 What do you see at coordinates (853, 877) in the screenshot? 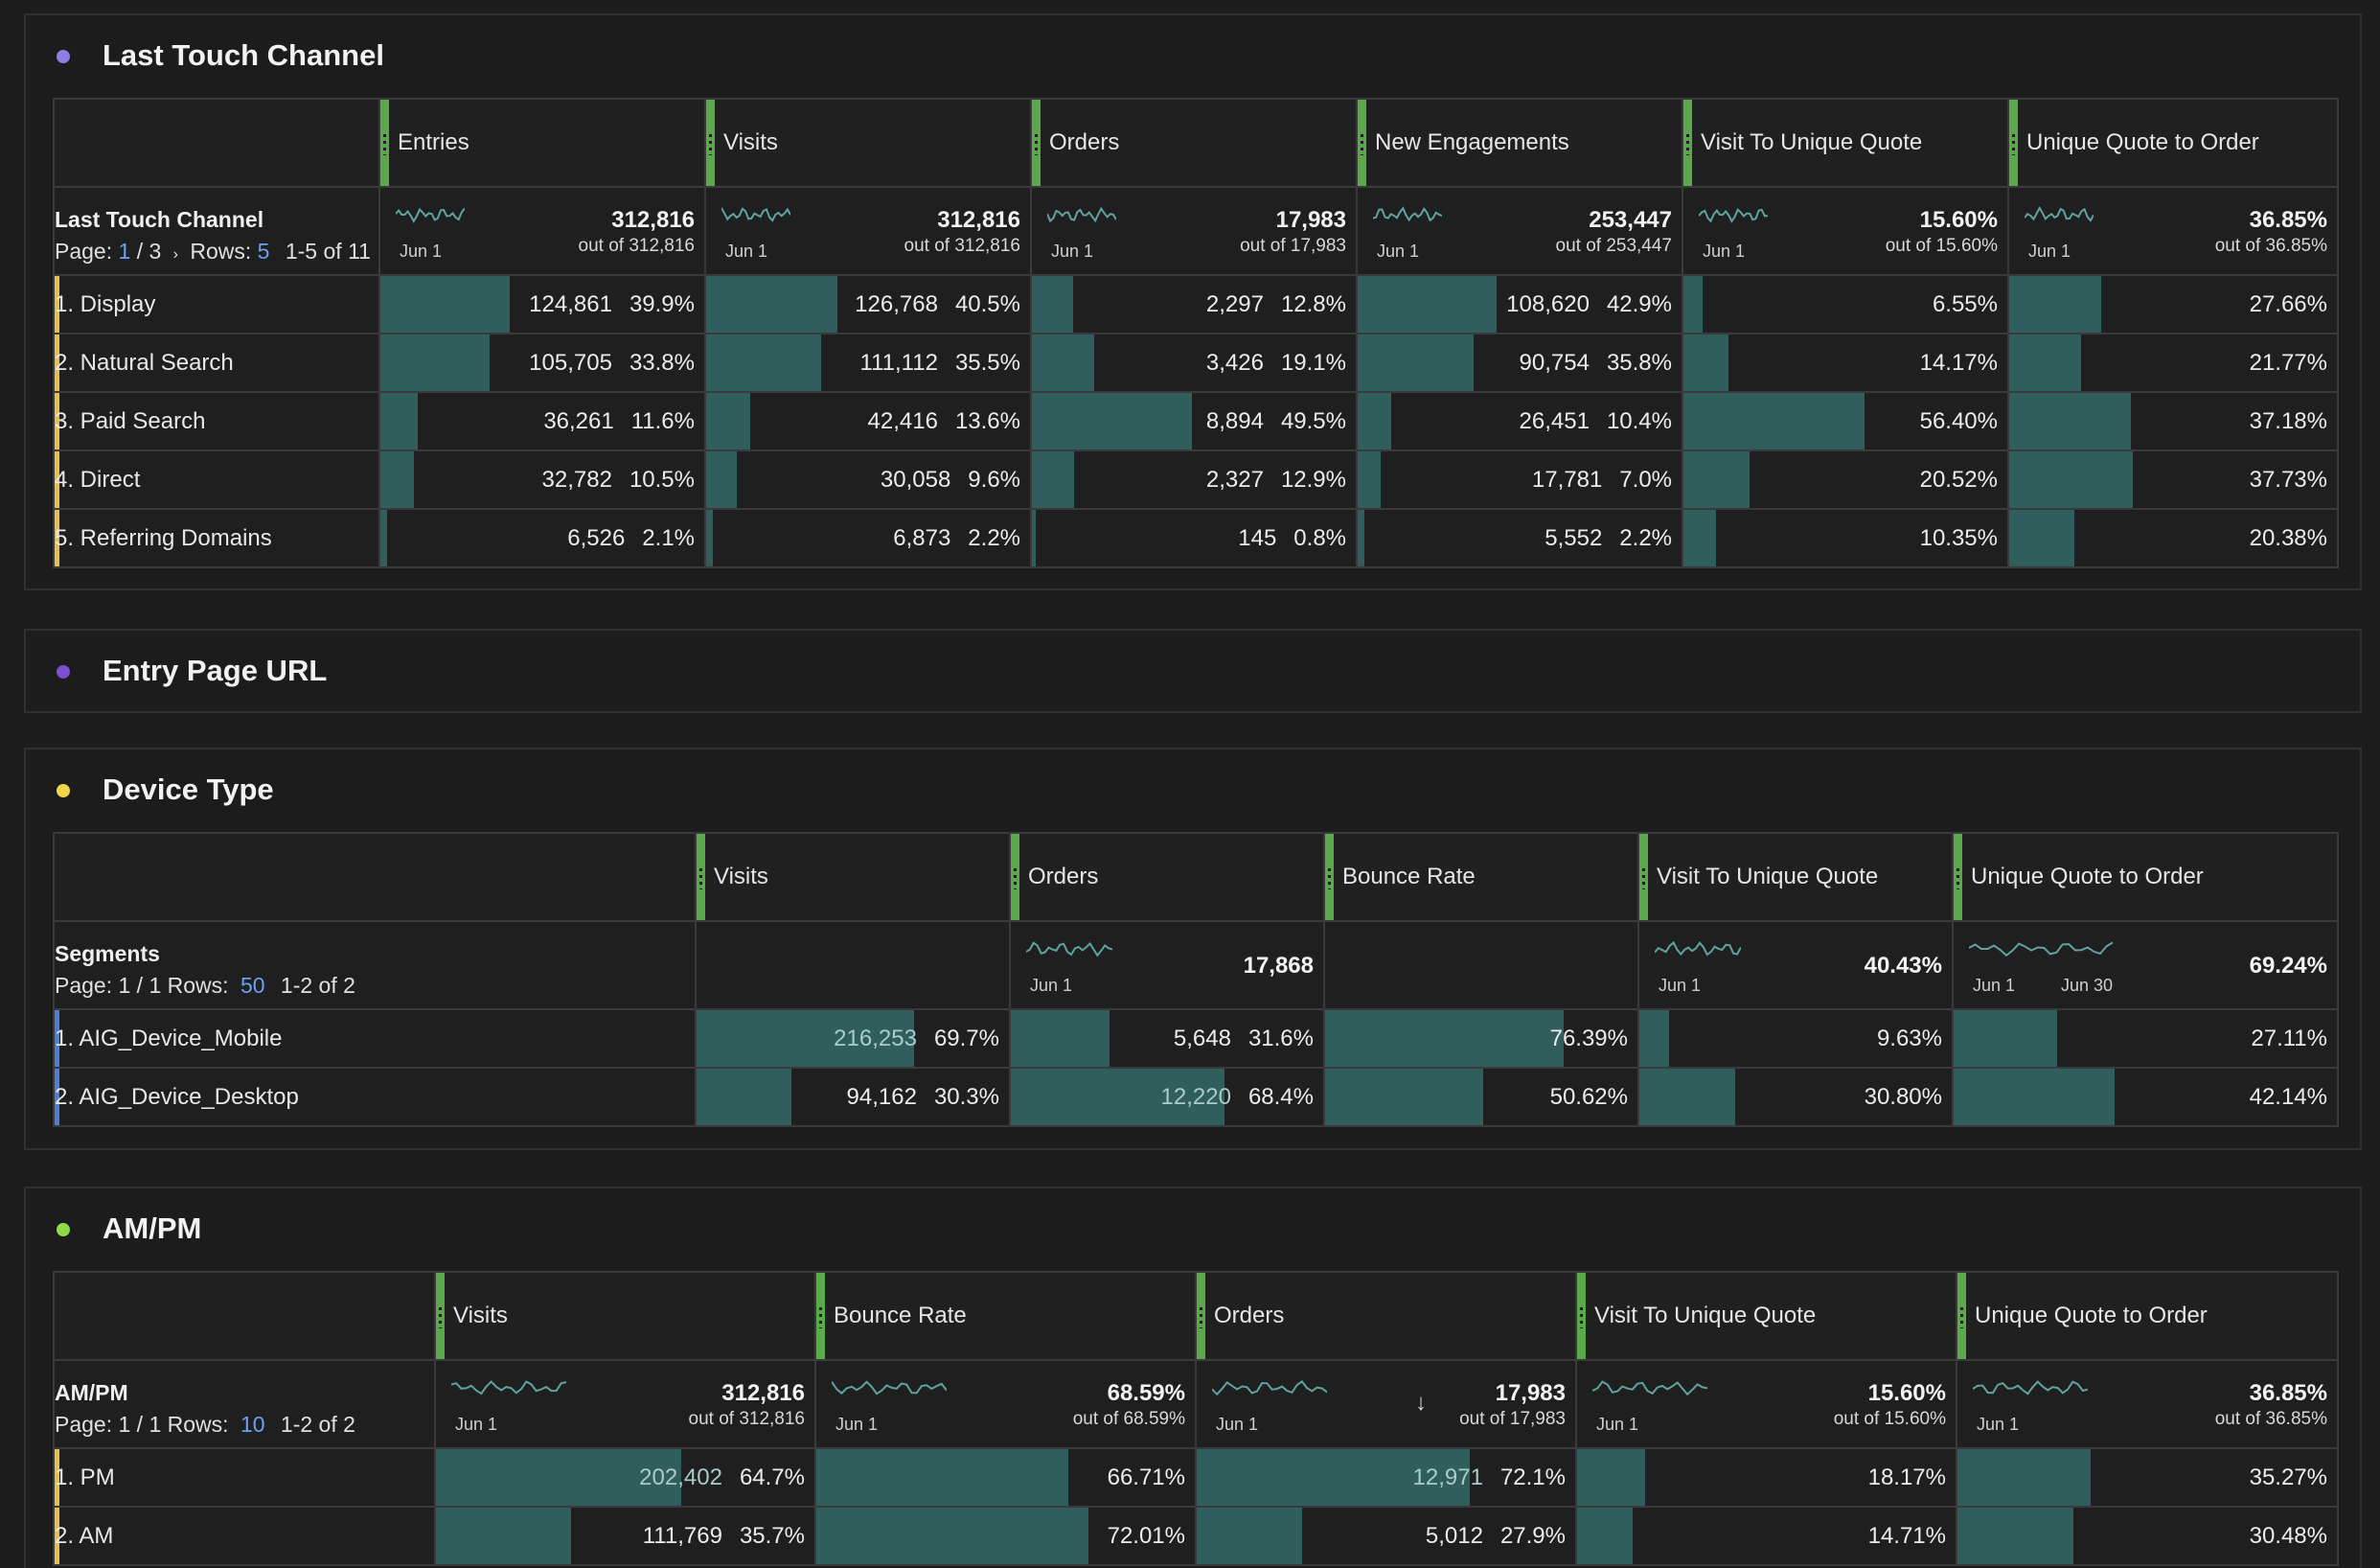
I see `metric-header-0: Visits` at bounding box center [853, 877].